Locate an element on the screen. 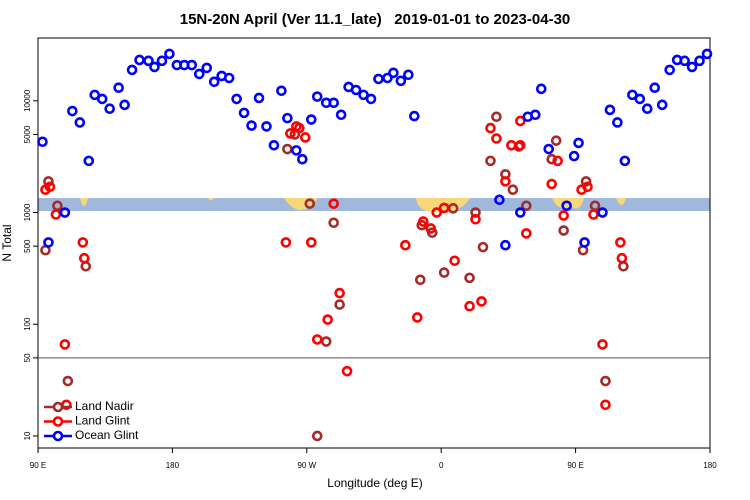  y-tick-label: 100 is located at coordinates (27, 324).